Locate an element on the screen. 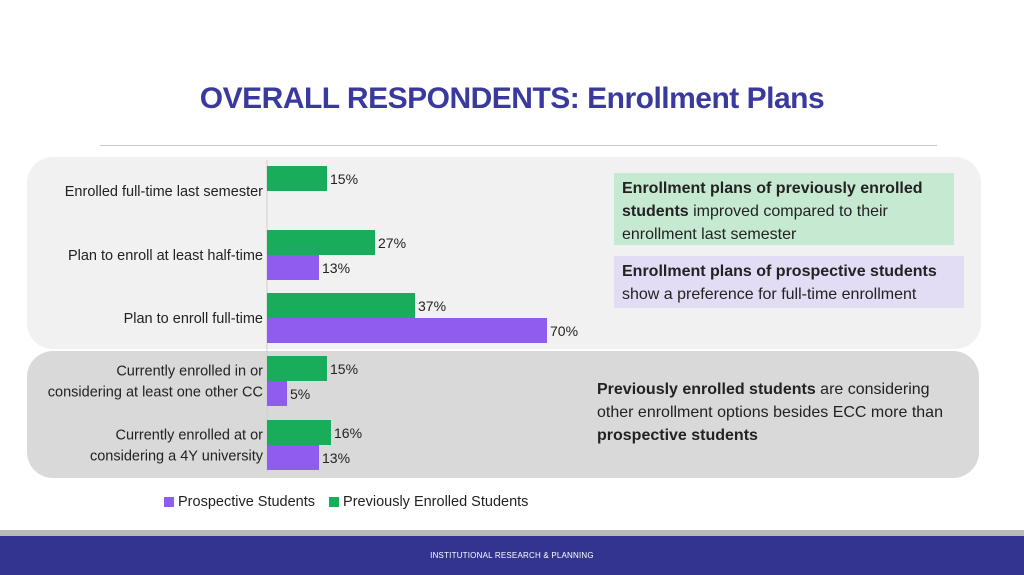 The height and width of the screenshot is (575, 1024). footer-text: INSTITUTIONAL RESEARCH & PLANNING is located at coordinates (512, 555).